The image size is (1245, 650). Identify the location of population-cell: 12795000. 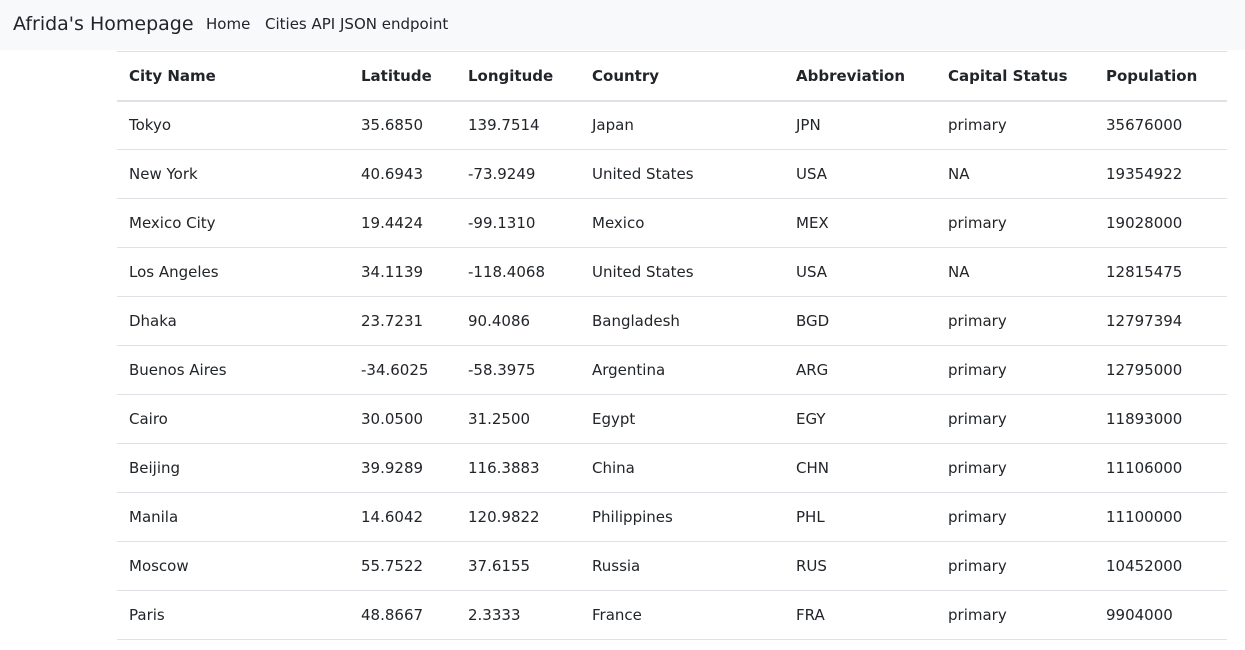
(1144, 370).